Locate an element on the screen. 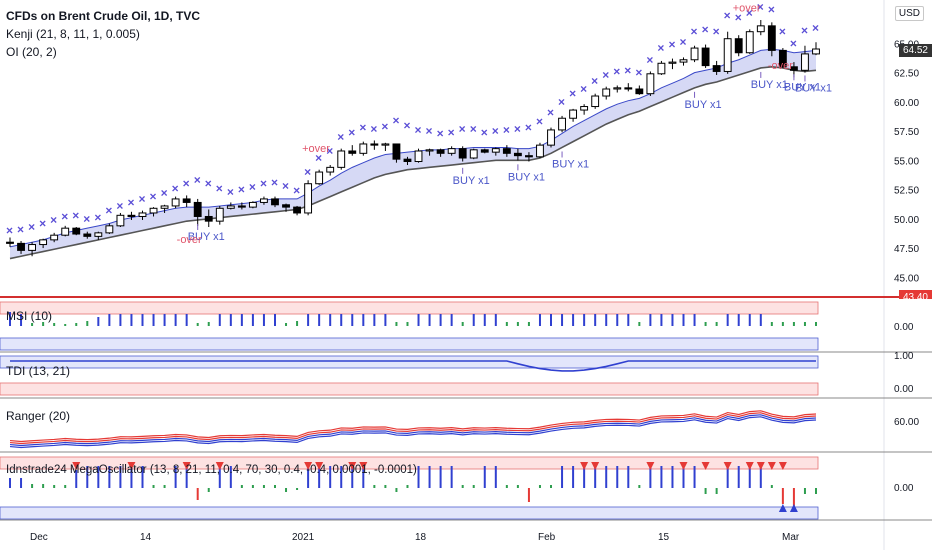  tdi-upper-zone is located at coordinates (409, 362).